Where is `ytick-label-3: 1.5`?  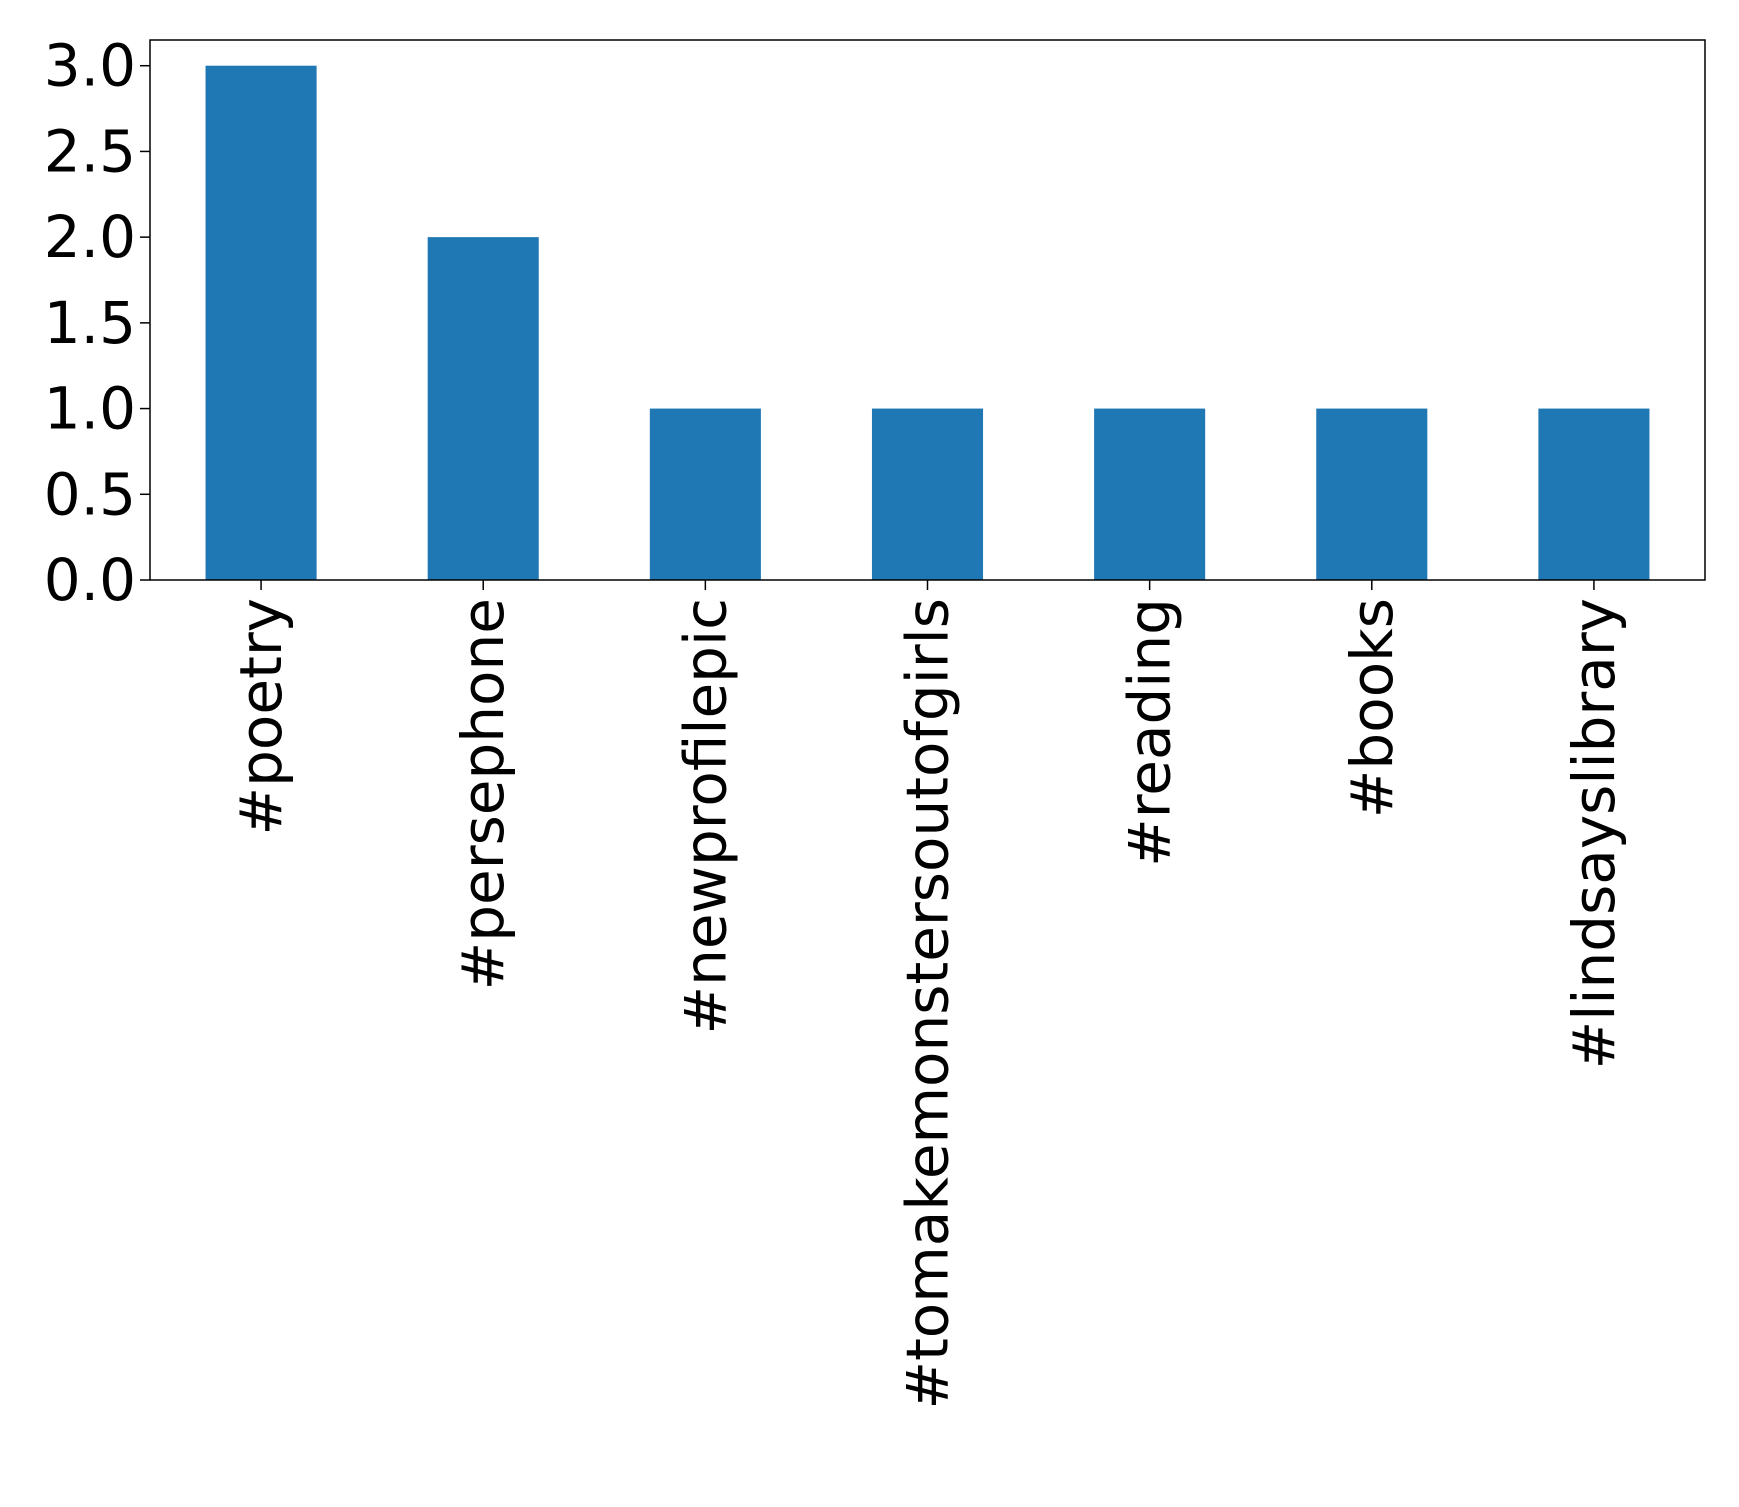
ytick-label-3: 1.5 is located at coordinates (90, 323).